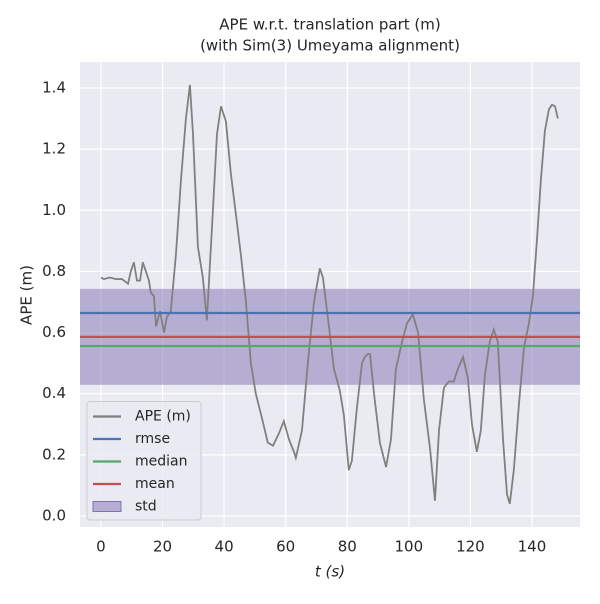 The width and height of the screenshot is (600, 604). What do you see at coordinates (54, 393) in the screenshot?
I see `y-tick-label: 0.4` at bounding box center [54, 393].